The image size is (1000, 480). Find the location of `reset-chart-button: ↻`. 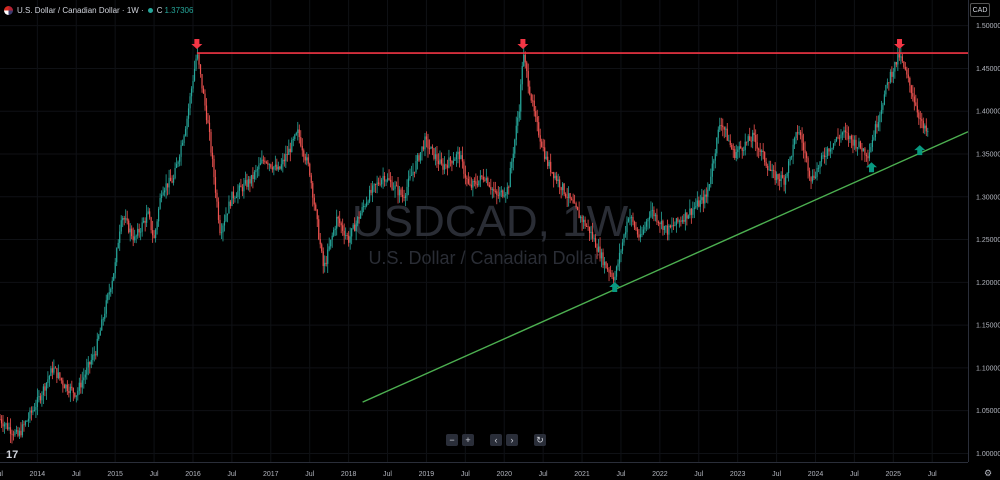

reset-chart-button: ↻ is located at coordinates (540, 440).